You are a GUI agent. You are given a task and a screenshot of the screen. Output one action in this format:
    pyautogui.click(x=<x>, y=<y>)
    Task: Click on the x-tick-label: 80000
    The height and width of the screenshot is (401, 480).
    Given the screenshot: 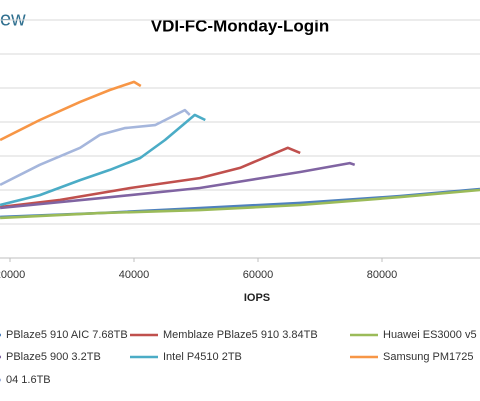 What is the action you would take?
    pyautogui.click(x=382, y=275)
    